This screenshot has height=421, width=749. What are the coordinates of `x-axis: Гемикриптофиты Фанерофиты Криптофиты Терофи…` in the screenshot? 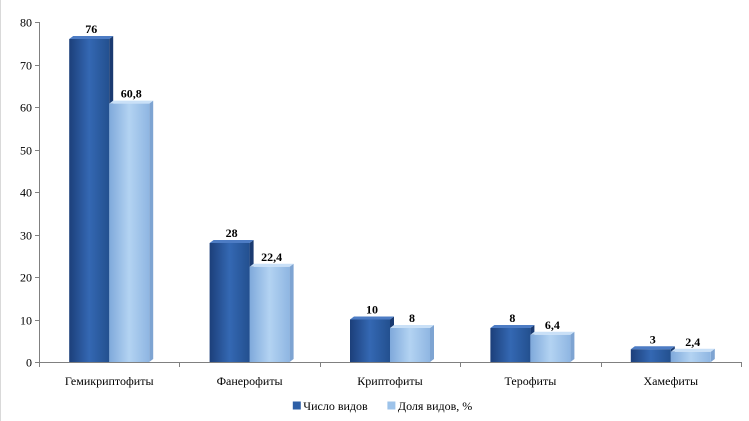 It's located at (390, 375).